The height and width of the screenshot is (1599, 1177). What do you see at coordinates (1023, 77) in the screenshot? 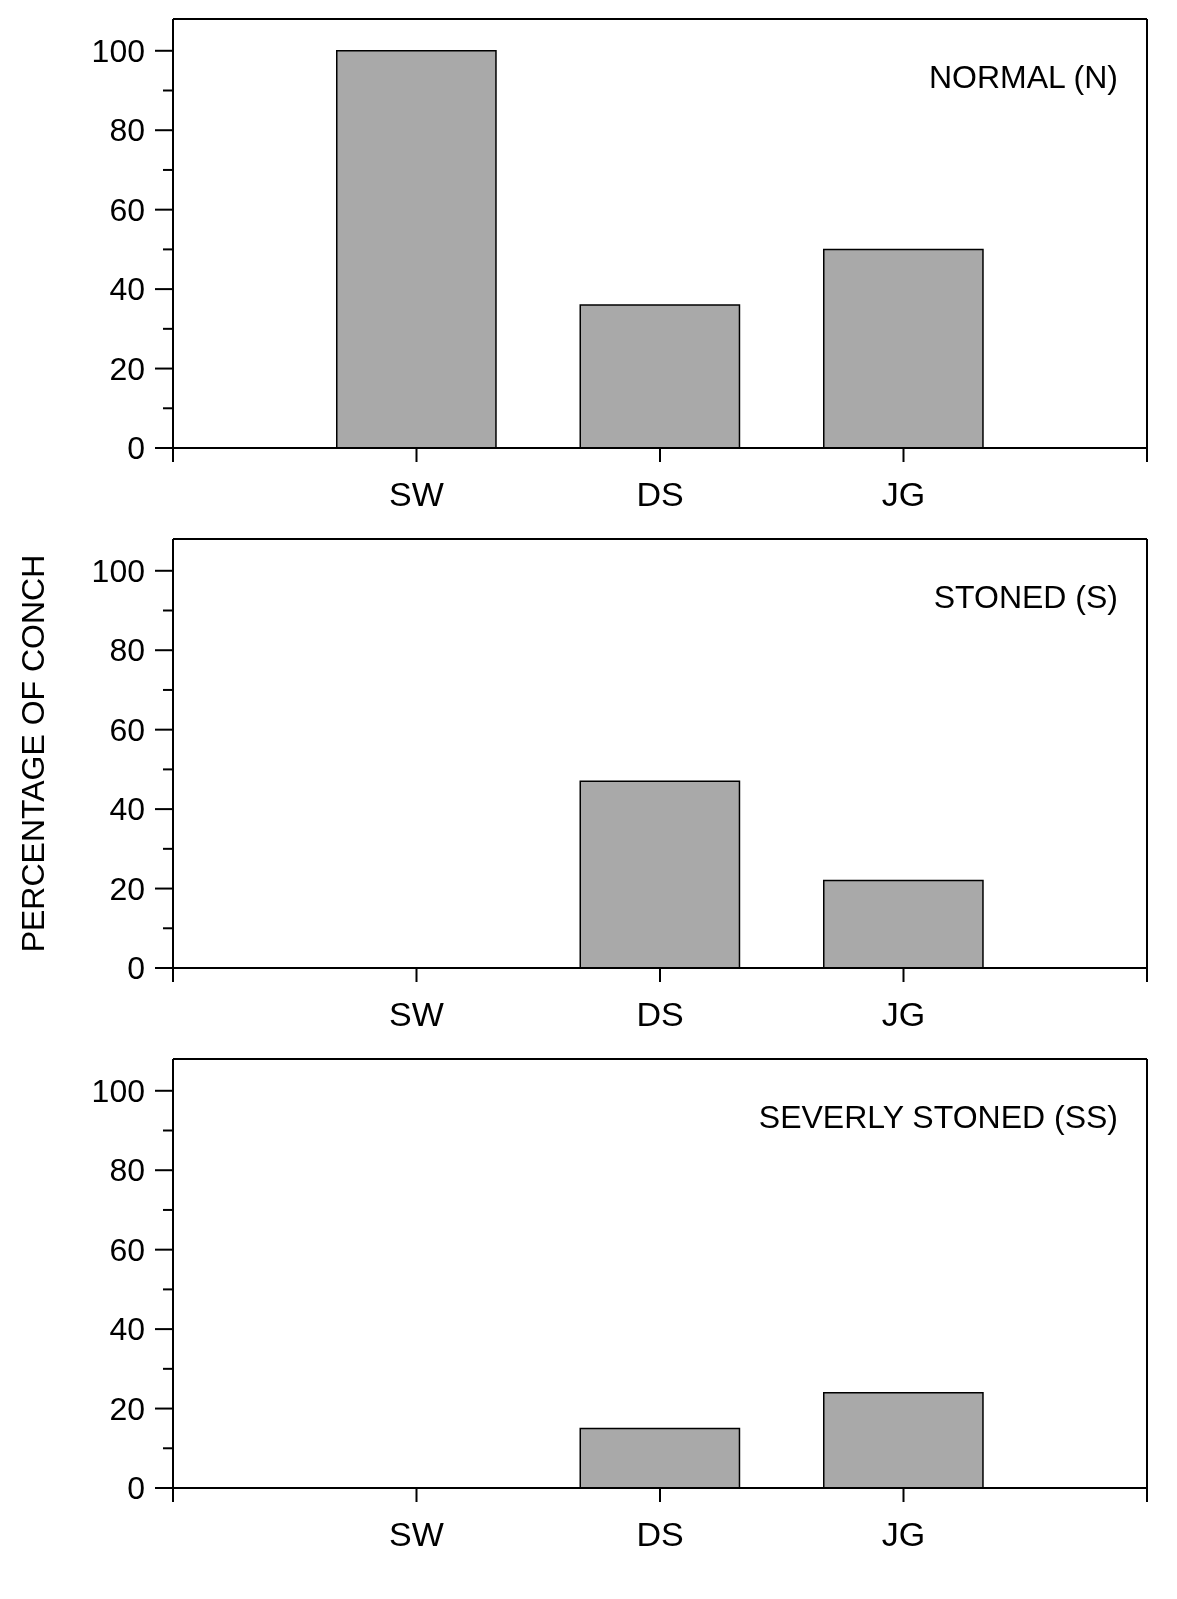
I see `text: NORMAL (N)` at bounding box center [1023, 77].